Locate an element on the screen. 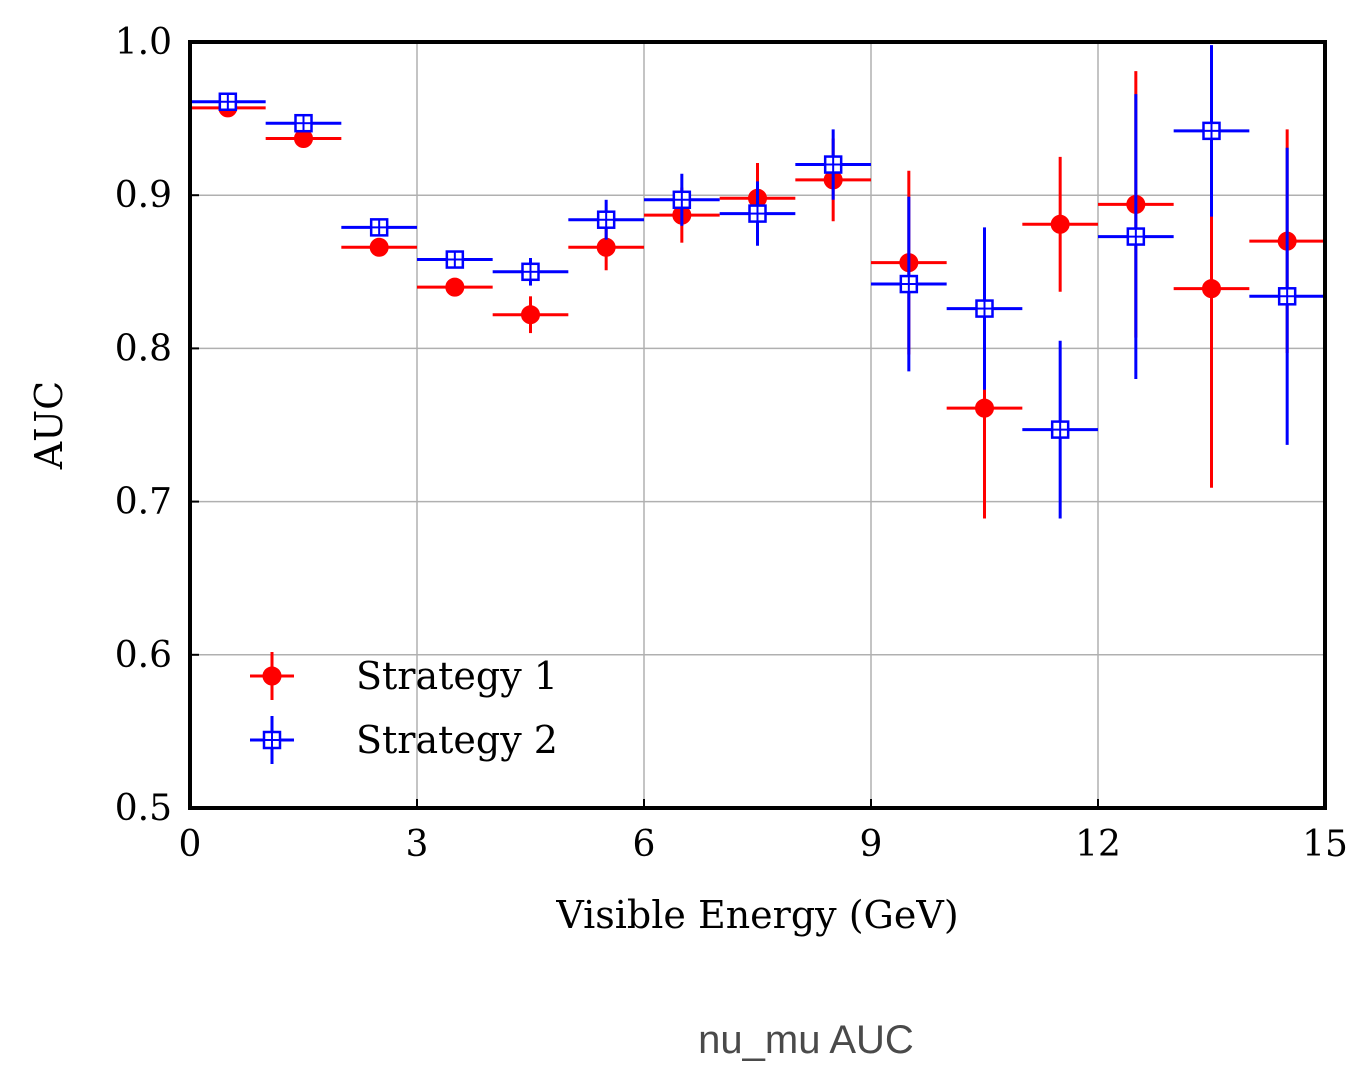  x-tick-label: 15 is located at coordinates (1325, 844).